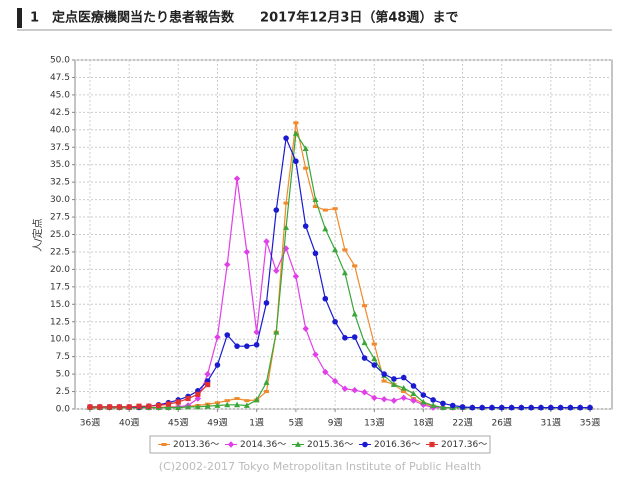 The height and width of the screenshot is (484, 620). Describe the element at coordinates (464, 445) in the screenshot. I see `legend-label: 2017.36～` at that location.